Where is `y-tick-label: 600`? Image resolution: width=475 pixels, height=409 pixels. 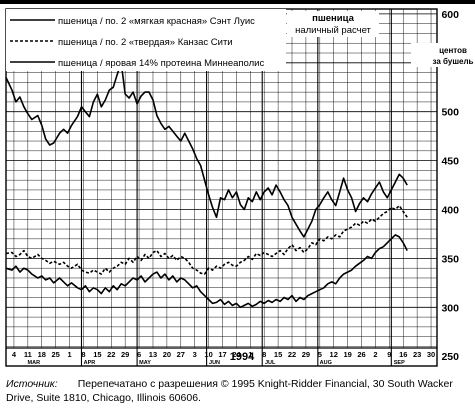
y-tick-label: 600 is located at coordinates (450, 15).